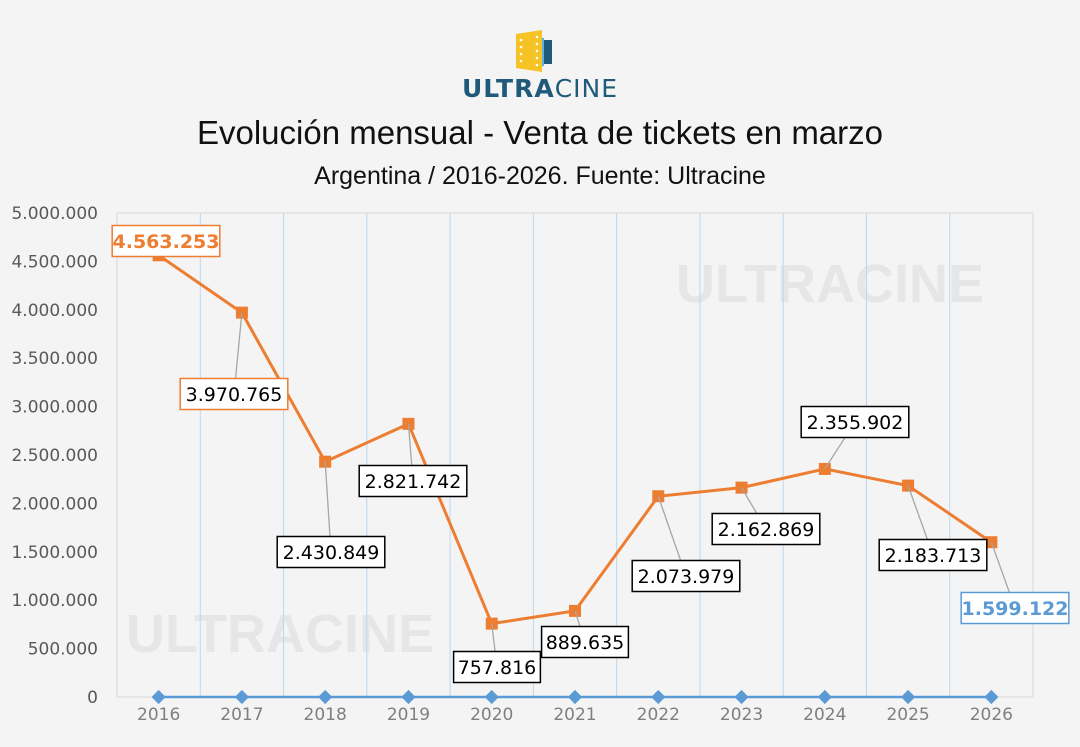 Image resolution: width=1080 pixels, height=747 pixels. Describe the element at coordinates (92, 698) in the screenshot. I see `y-tick-label: 0` at that location.